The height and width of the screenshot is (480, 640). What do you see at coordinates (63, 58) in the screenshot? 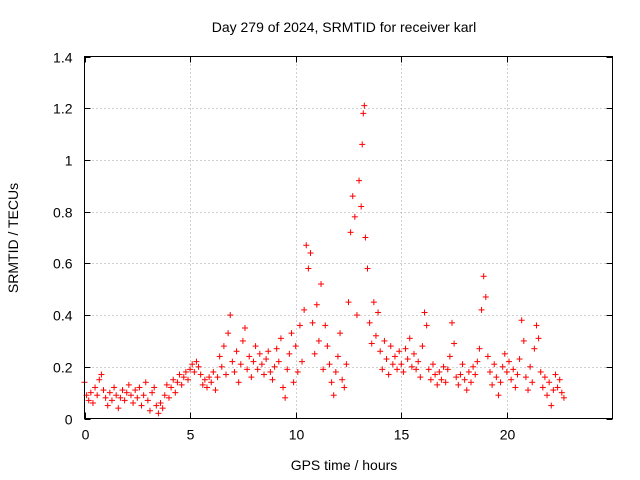
I see `y-tick-label: 1.4` at bounding box center [63, 58].